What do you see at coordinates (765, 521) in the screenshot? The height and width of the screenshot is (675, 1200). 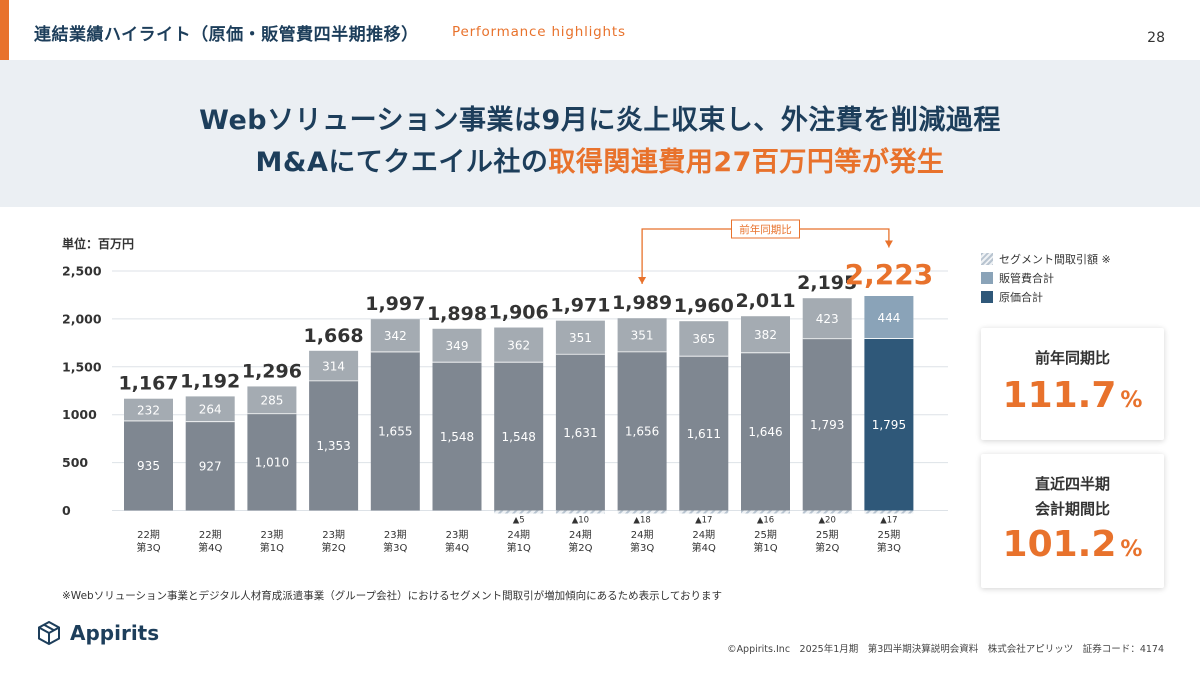 I see `segment-label: ▲16` at bounding box center [765, 521].